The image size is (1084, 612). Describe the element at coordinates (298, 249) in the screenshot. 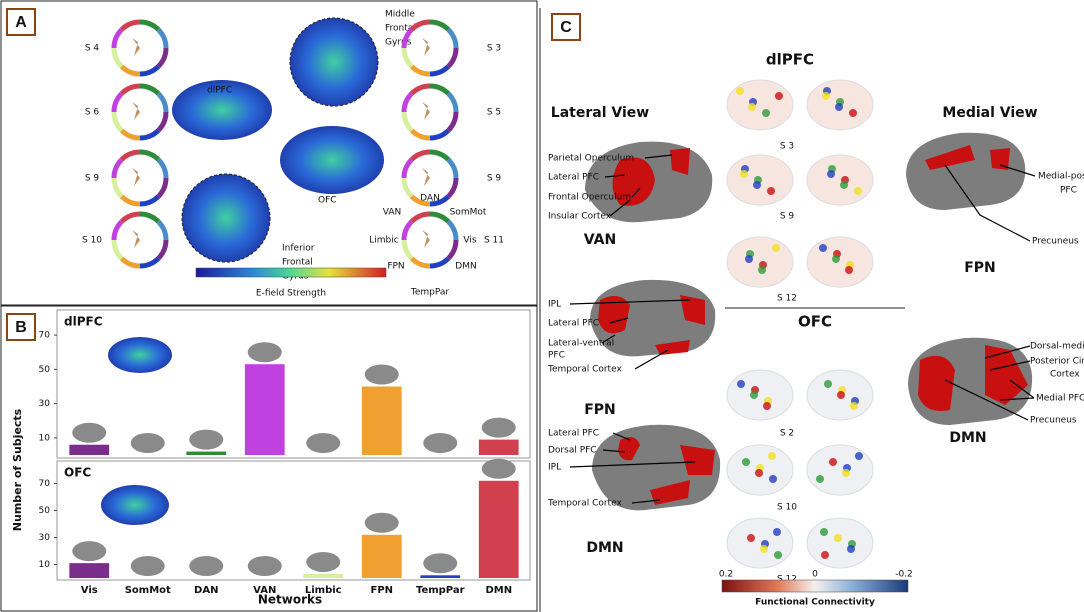

I see `label: Inferior` at that location.